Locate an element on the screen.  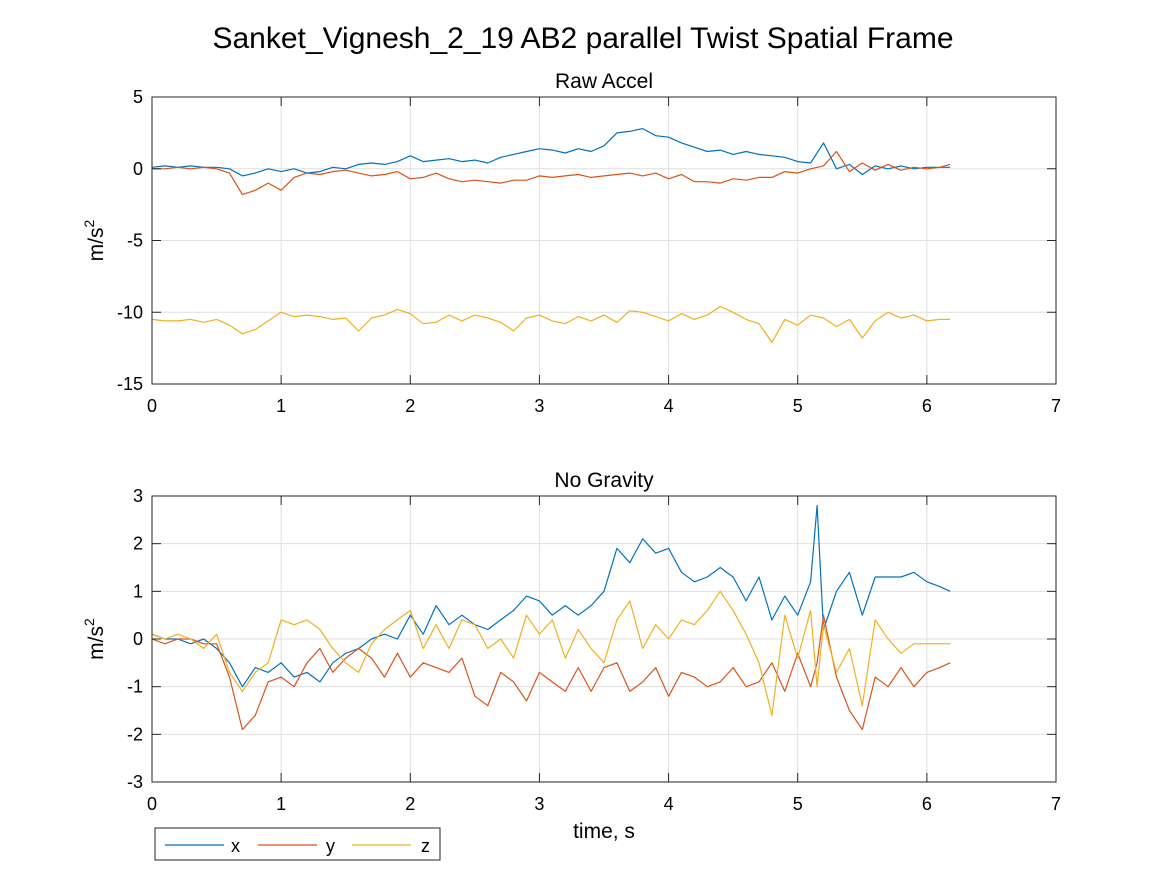
legend-box is located at coordinates (297, 844).